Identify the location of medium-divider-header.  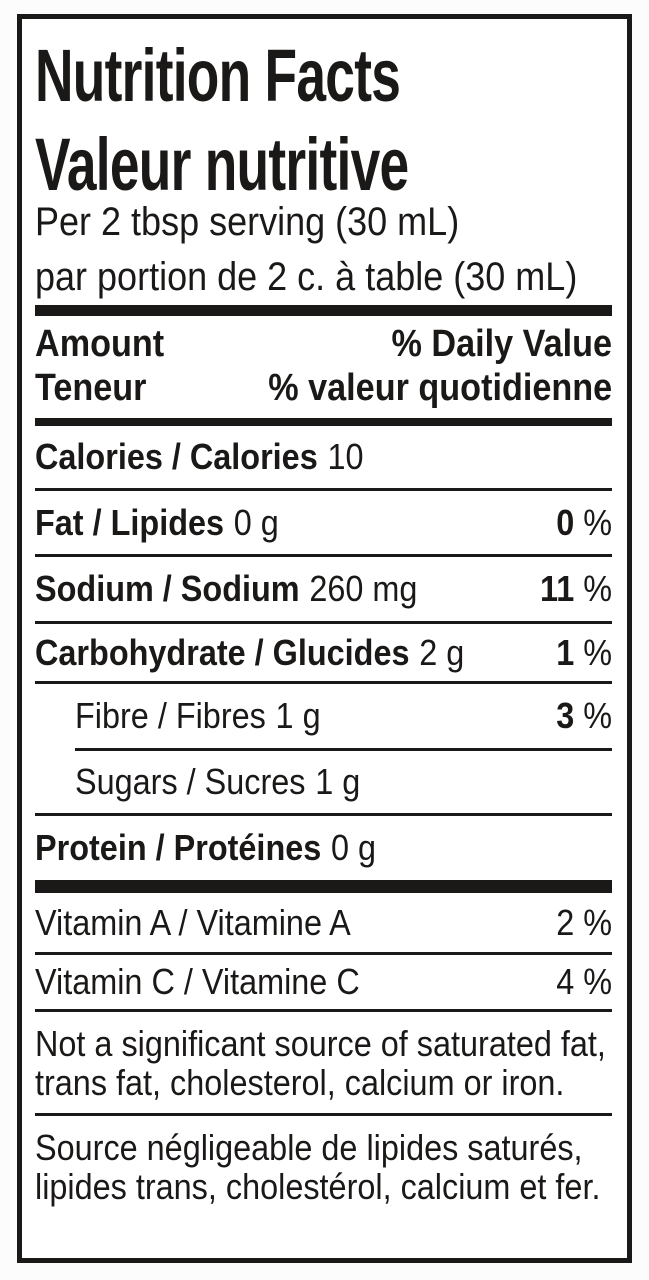
(323, 422).